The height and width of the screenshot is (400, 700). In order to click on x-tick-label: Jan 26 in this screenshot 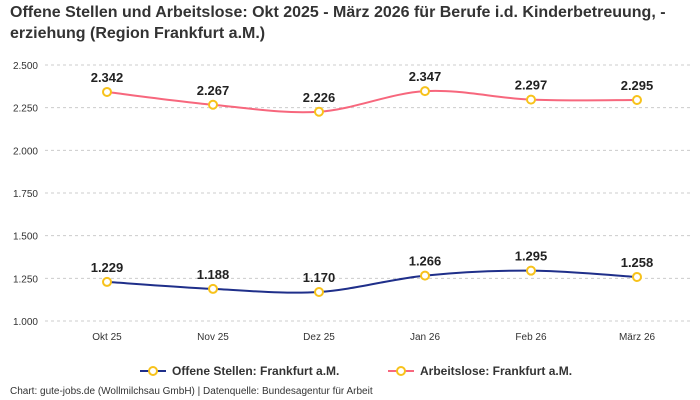, I will do `click(425, 337)`.